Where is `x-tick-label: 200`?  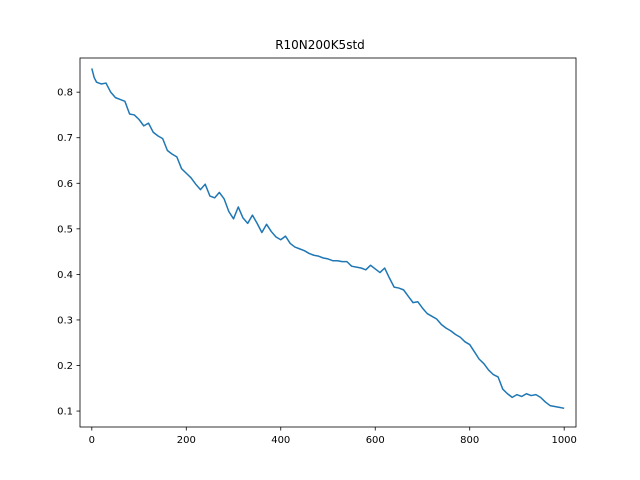 x-tick-label: 200 is located at coordinates (186, 440).